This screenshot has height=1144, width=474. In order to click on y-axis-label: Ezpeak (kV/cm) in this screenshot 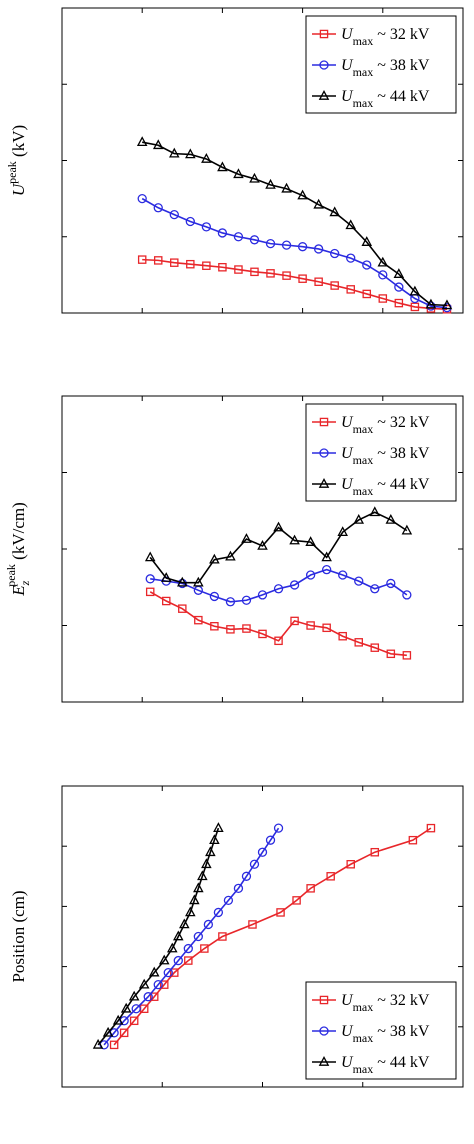, I will do `click(18, 549)`.